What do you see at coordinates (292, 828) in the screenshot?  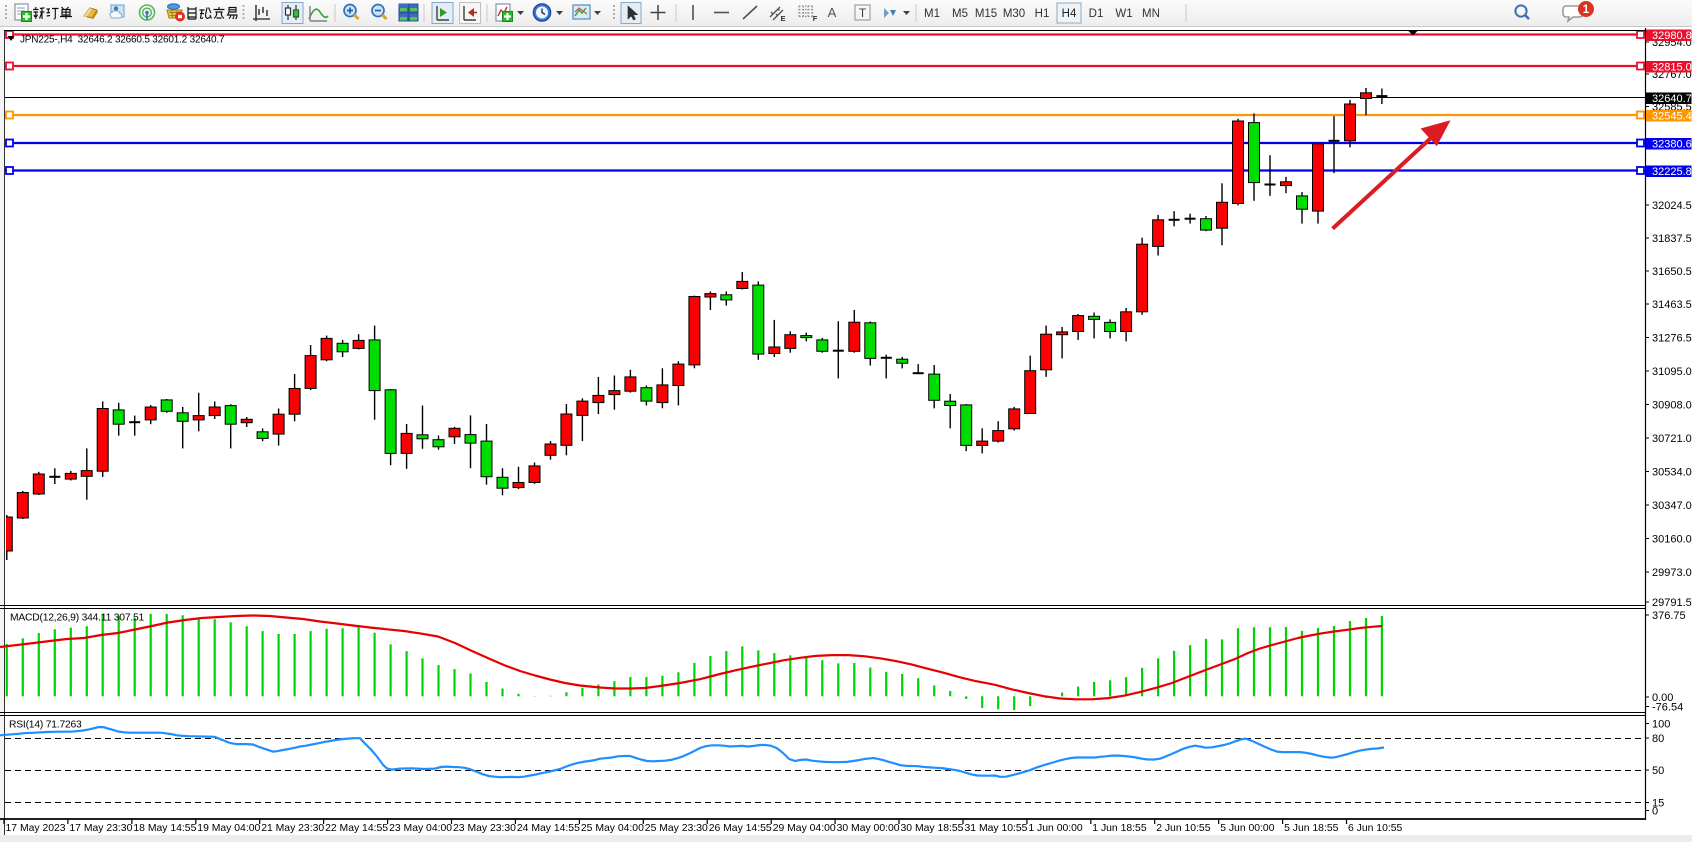 I see `svg-text: 21 May 23:30` at bounding box center [292, 828].